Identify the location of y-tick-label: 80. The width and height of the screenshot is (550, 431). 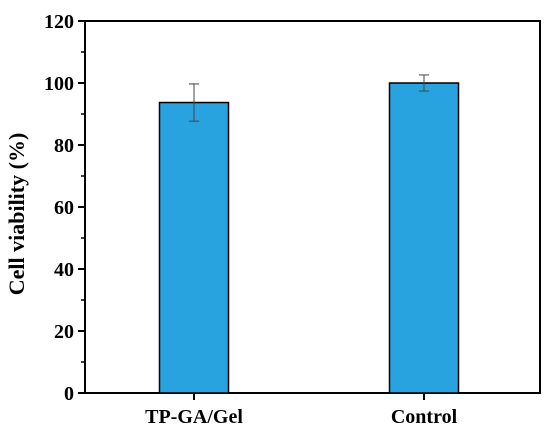
(64, 146).